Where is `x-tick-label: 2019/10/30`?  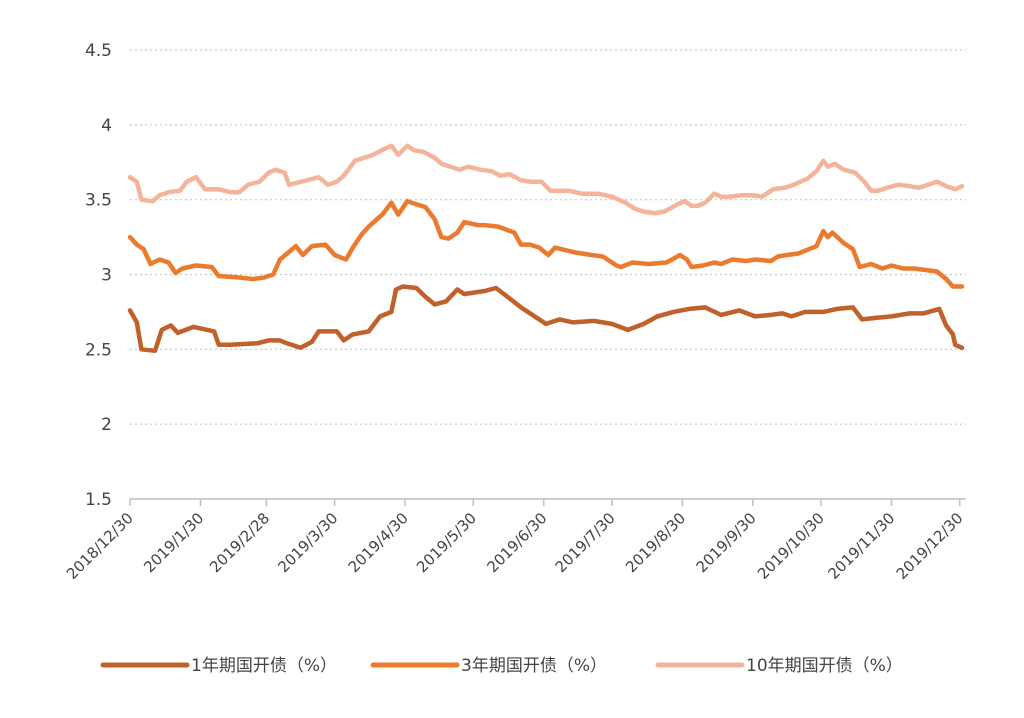
x-tick-label: 2019/10/30 is located at coordinates (791, 546).